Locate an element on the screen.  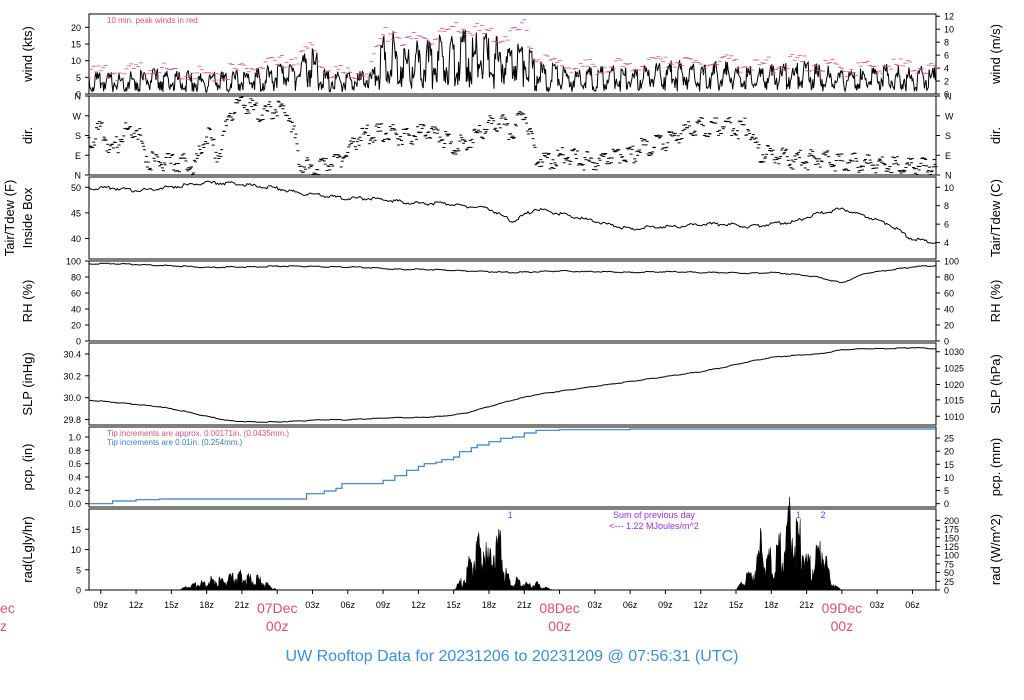
slp-left-tick-label: 29.8 is located at coordinates (72, 420).